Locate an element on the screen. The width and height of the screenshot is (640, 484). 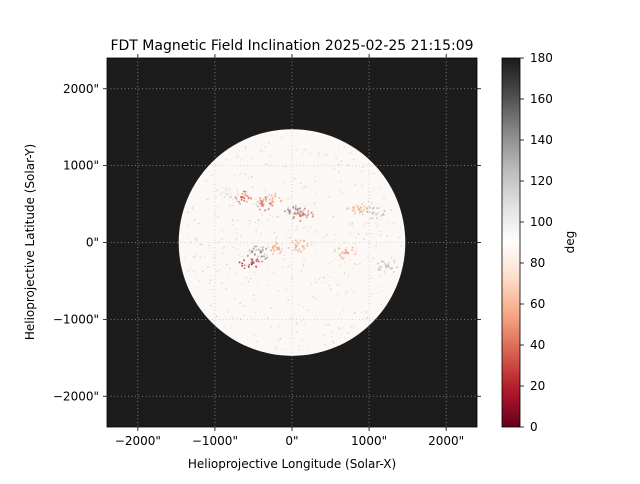
x-tick-label: −1000" is located at coordinates (215, 441).